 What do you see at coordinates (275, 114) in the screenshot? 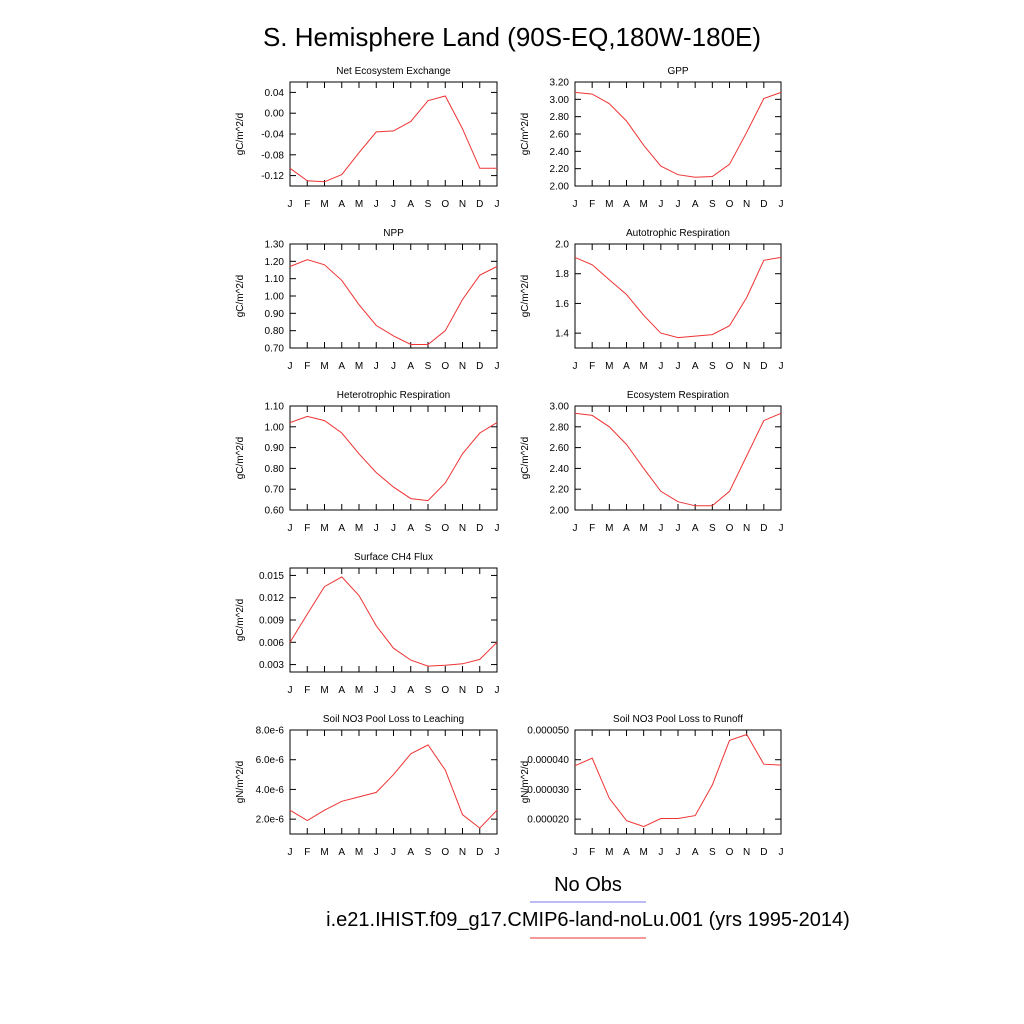
I see `y-tick-label: 0.00` at bounding box center [275, 114].